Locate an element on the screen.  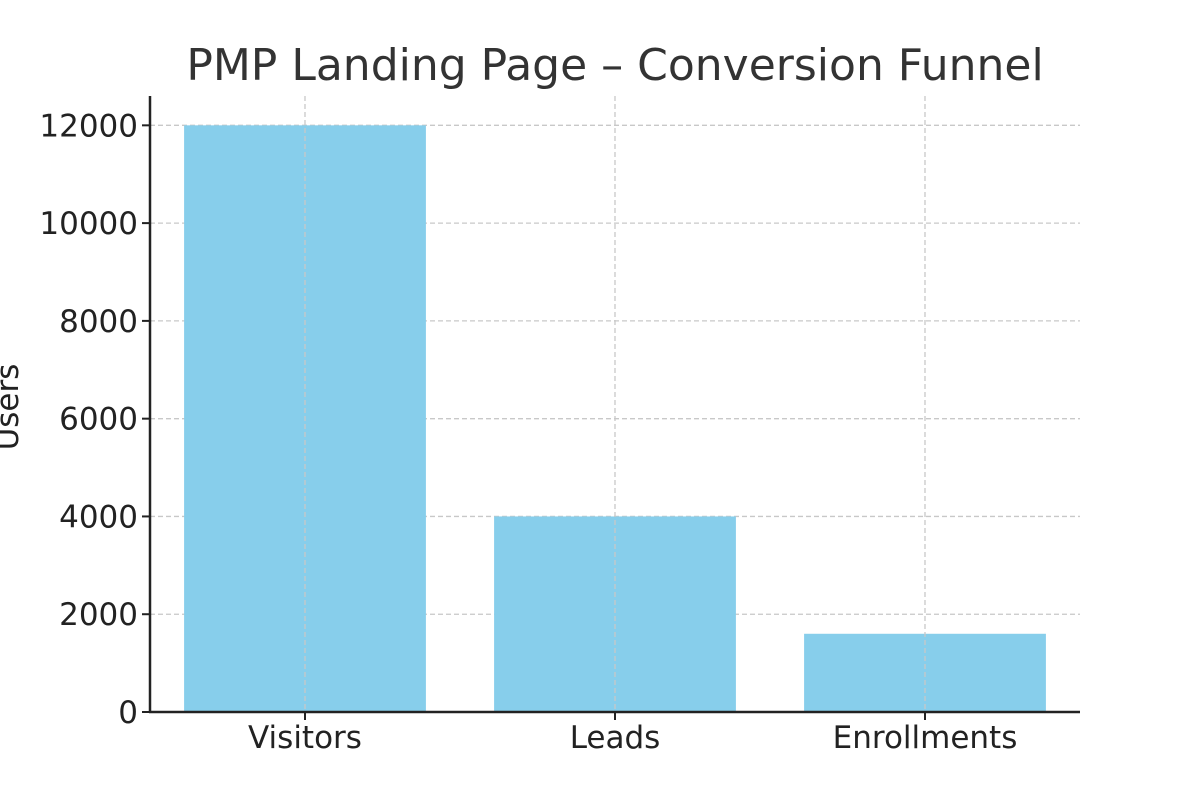
y-tick-label: 12000 is located at coordinates (88, 126).